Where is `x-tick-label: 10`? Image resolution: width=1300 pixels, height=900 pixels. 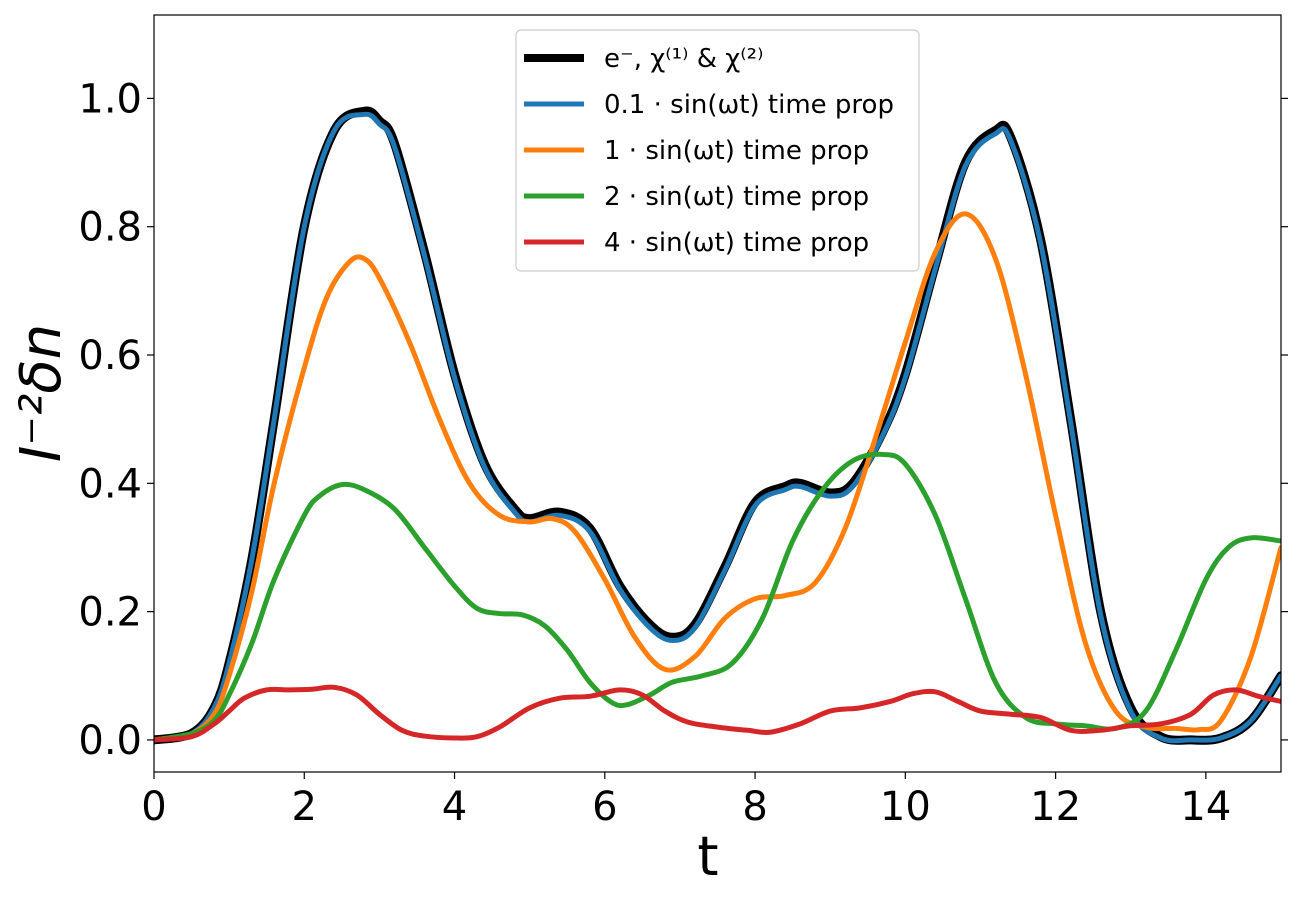
x-tick-label: 10 is located at coordinates (905, 807).